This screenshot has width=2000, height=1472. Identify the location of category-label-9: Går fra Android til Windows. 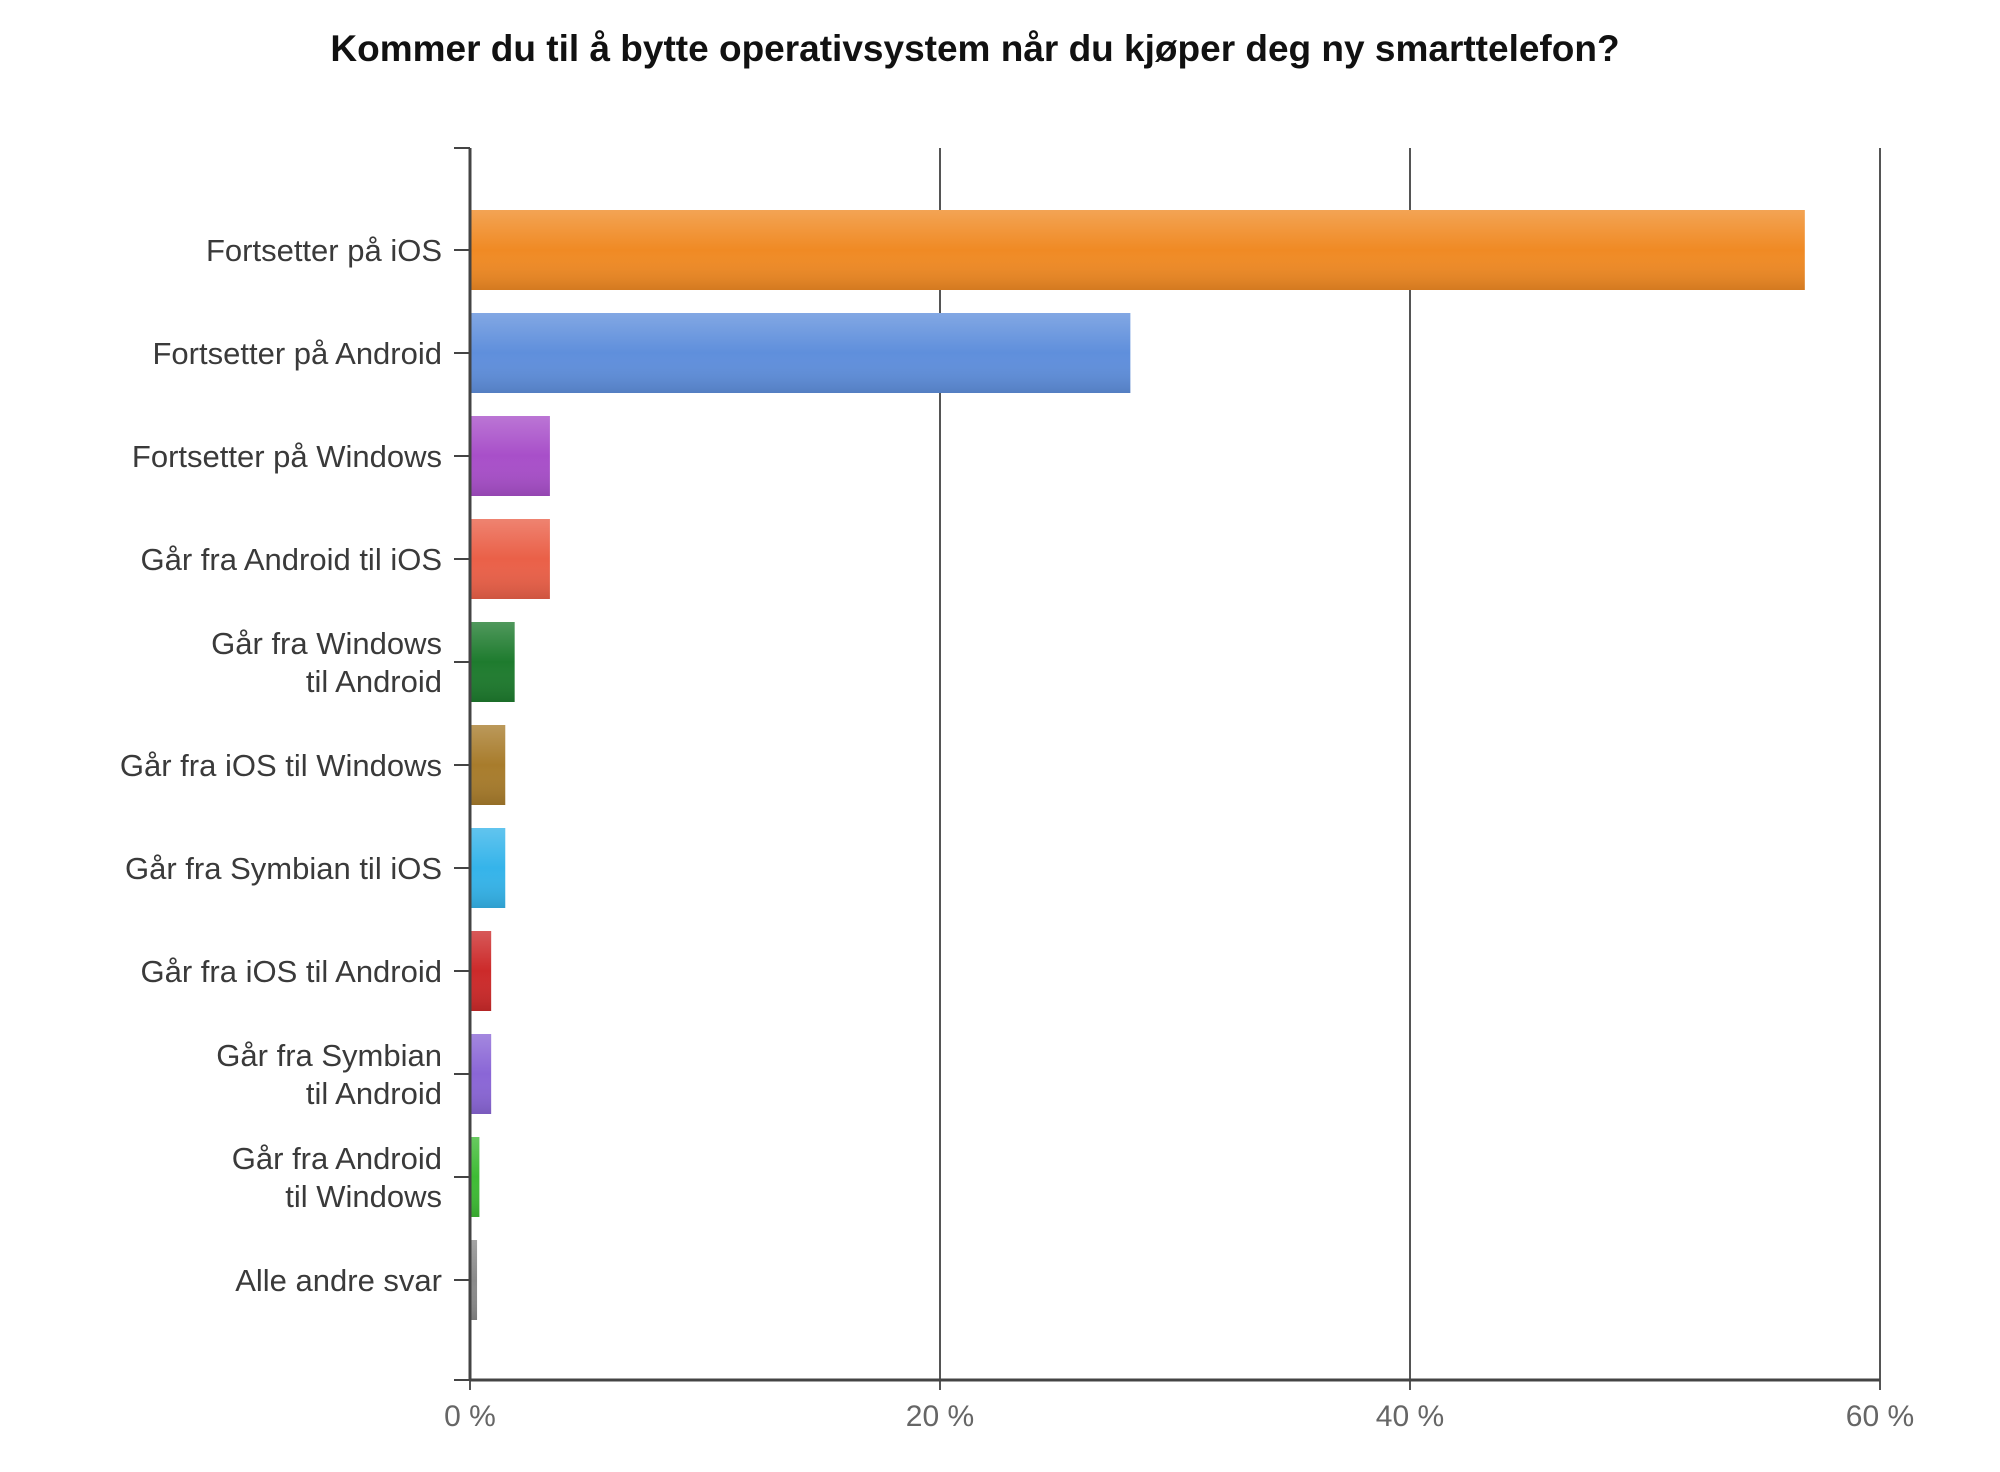
(337, 1177).